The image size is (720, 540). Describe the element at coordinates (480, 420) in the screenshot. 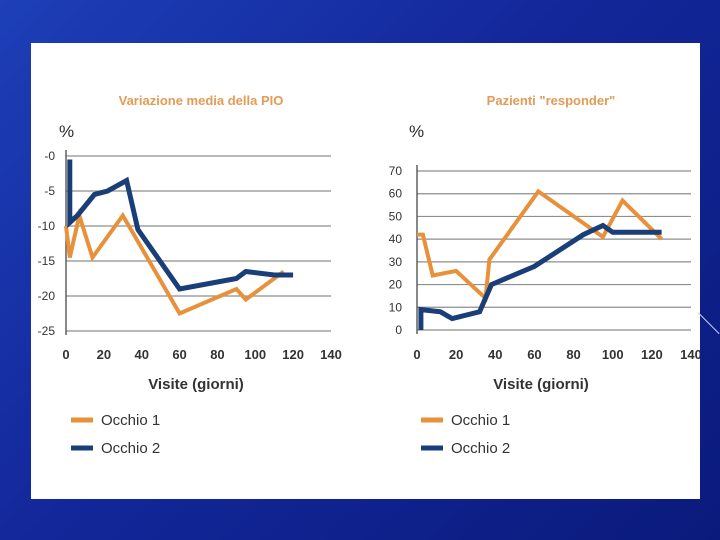

I see `chart2-legend-label-1: Occhio 1` at that location.